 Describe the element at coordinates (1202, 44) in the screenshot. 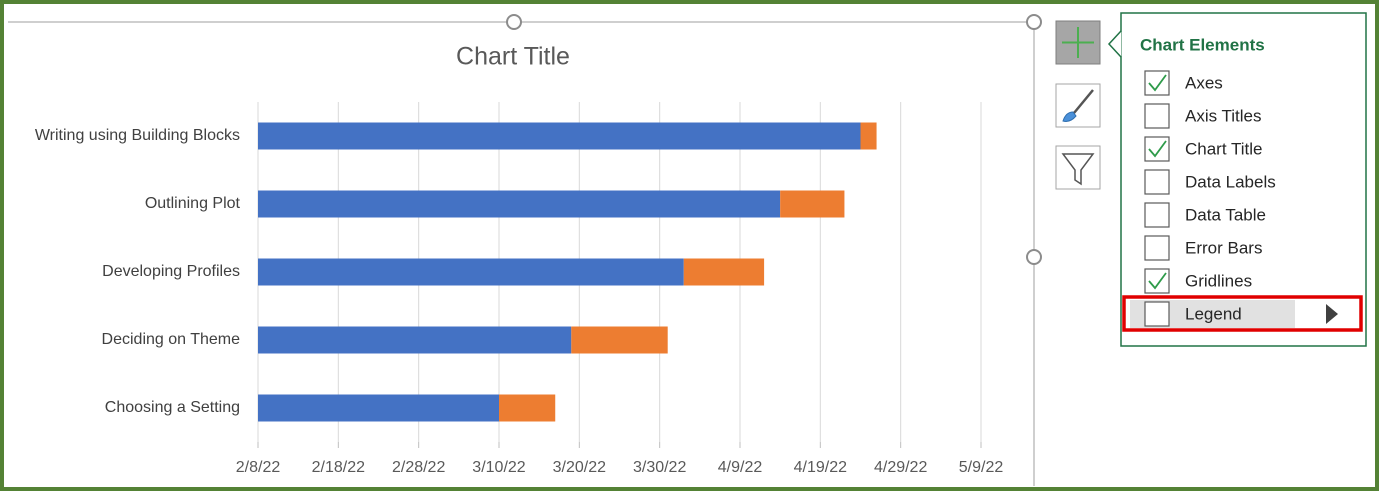

I see `panel-title: Chart Elements` at that location.